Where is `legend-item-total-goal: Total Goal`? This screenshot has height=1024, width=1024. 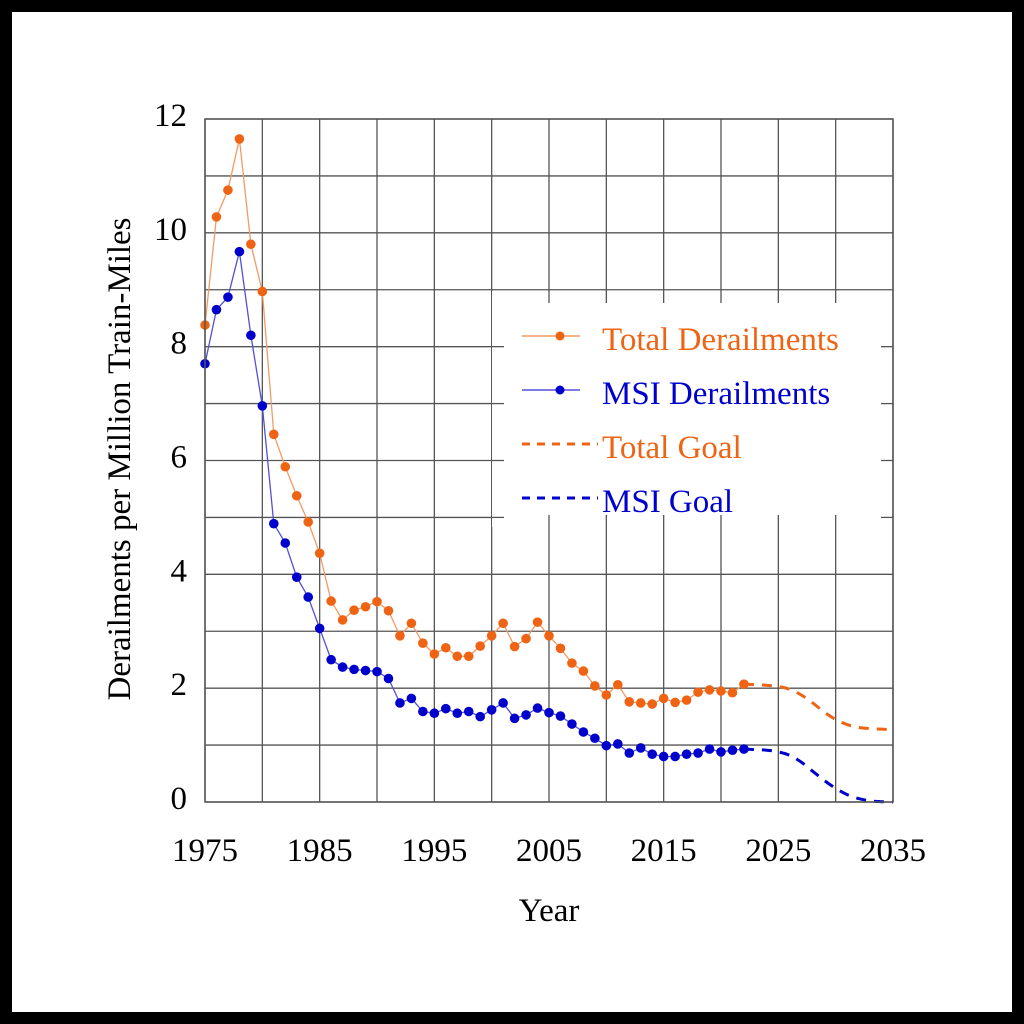
legend-item-total-goal: Total Goal is located at coordinates (632, 448).